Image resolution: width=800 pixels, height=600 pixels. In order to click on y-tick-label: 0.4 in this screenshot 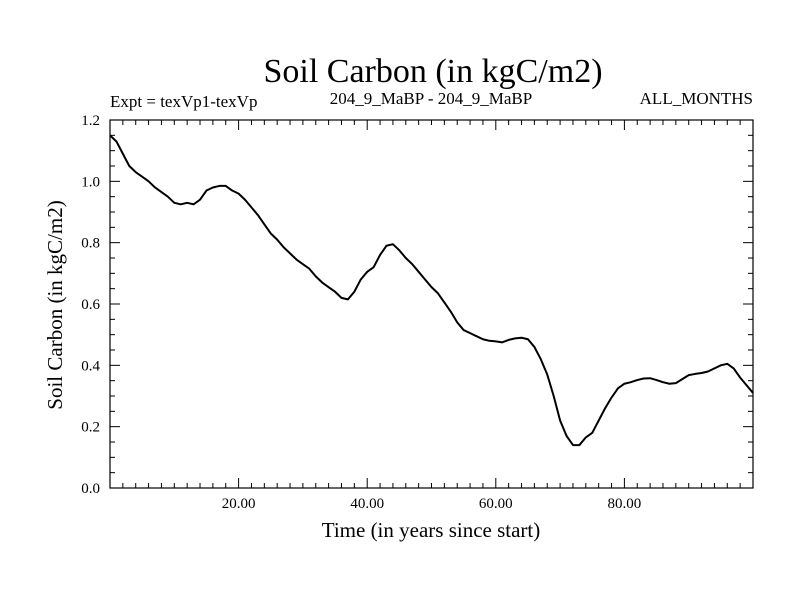, I will do `click(90, 366)`.